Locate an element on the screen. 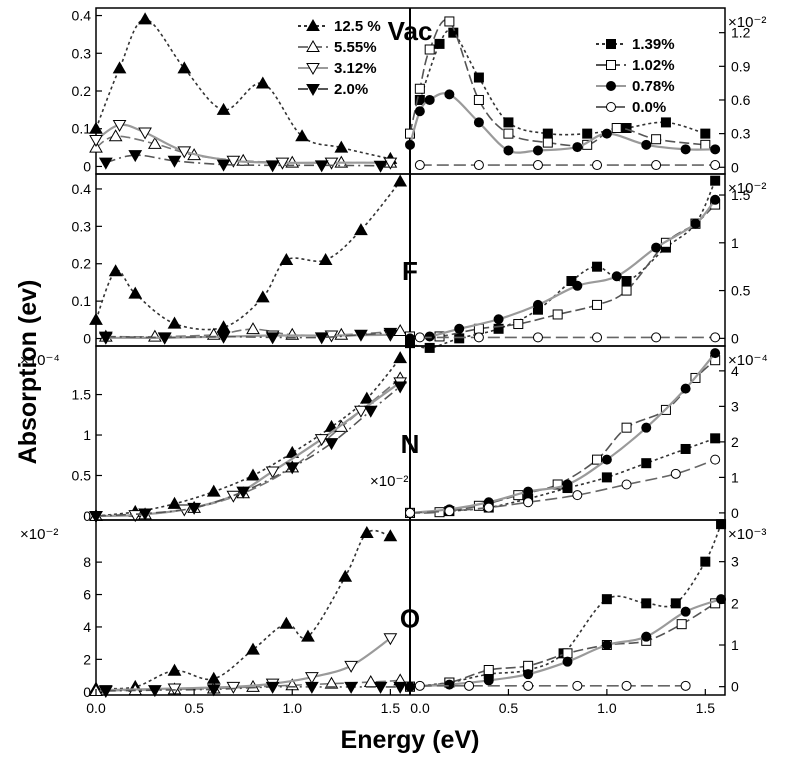  x-tick-label: 1.0 is located at coordinates (293, 708).